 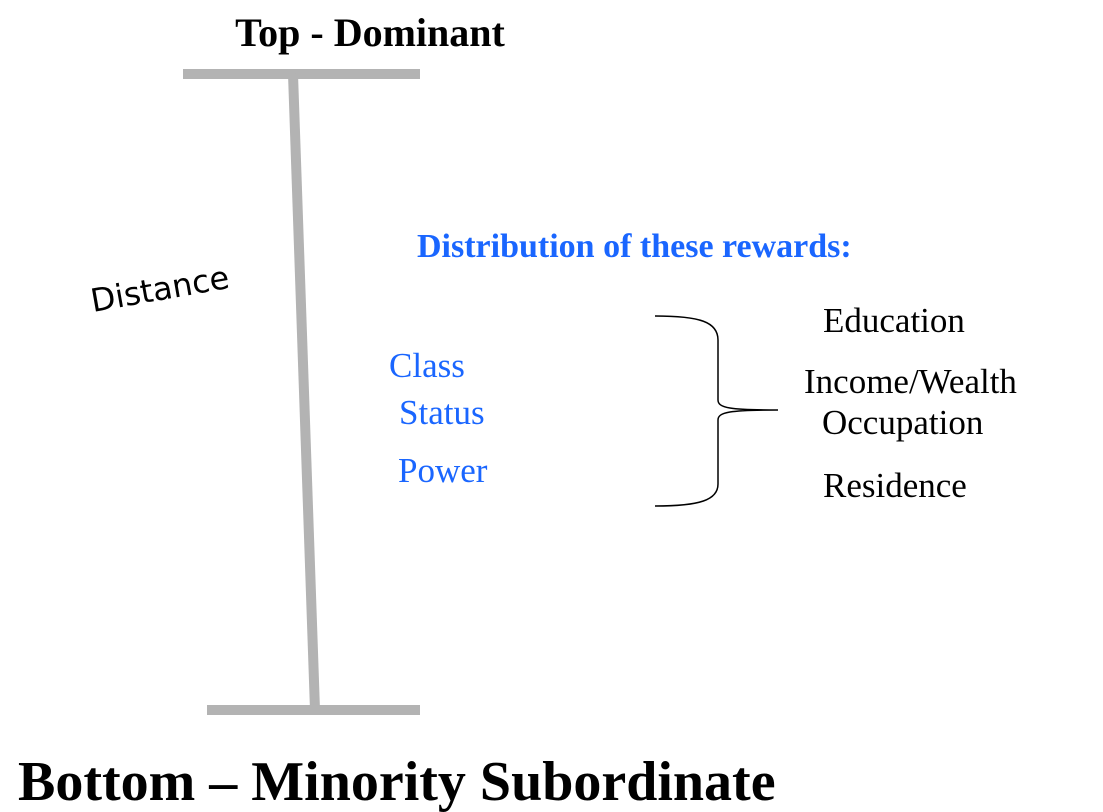 I want to click on brace, so click(x=716, y=411).